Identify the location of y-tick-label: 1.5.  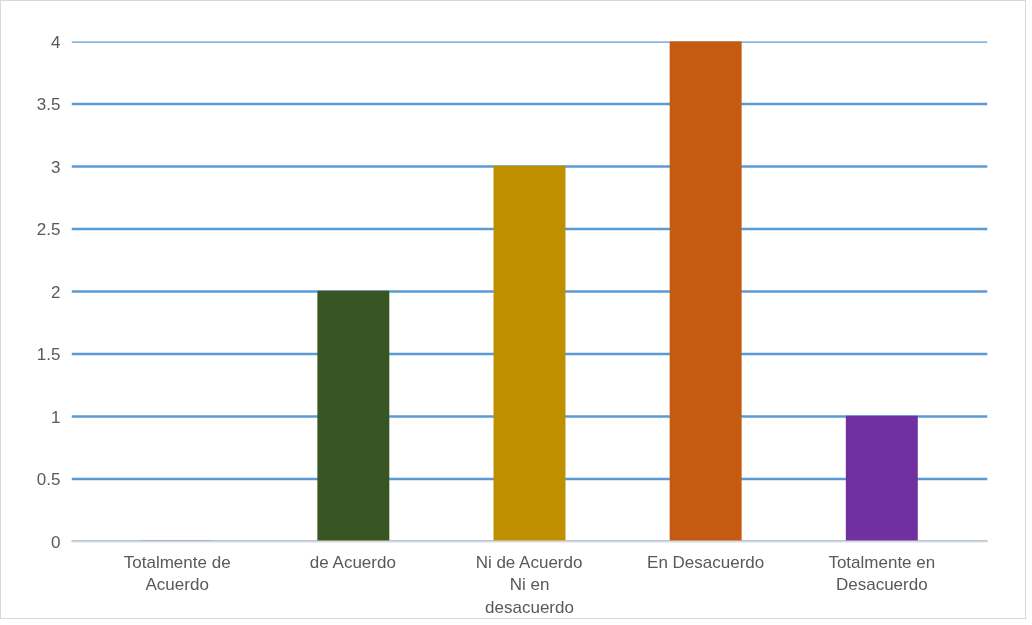
(48, 354).